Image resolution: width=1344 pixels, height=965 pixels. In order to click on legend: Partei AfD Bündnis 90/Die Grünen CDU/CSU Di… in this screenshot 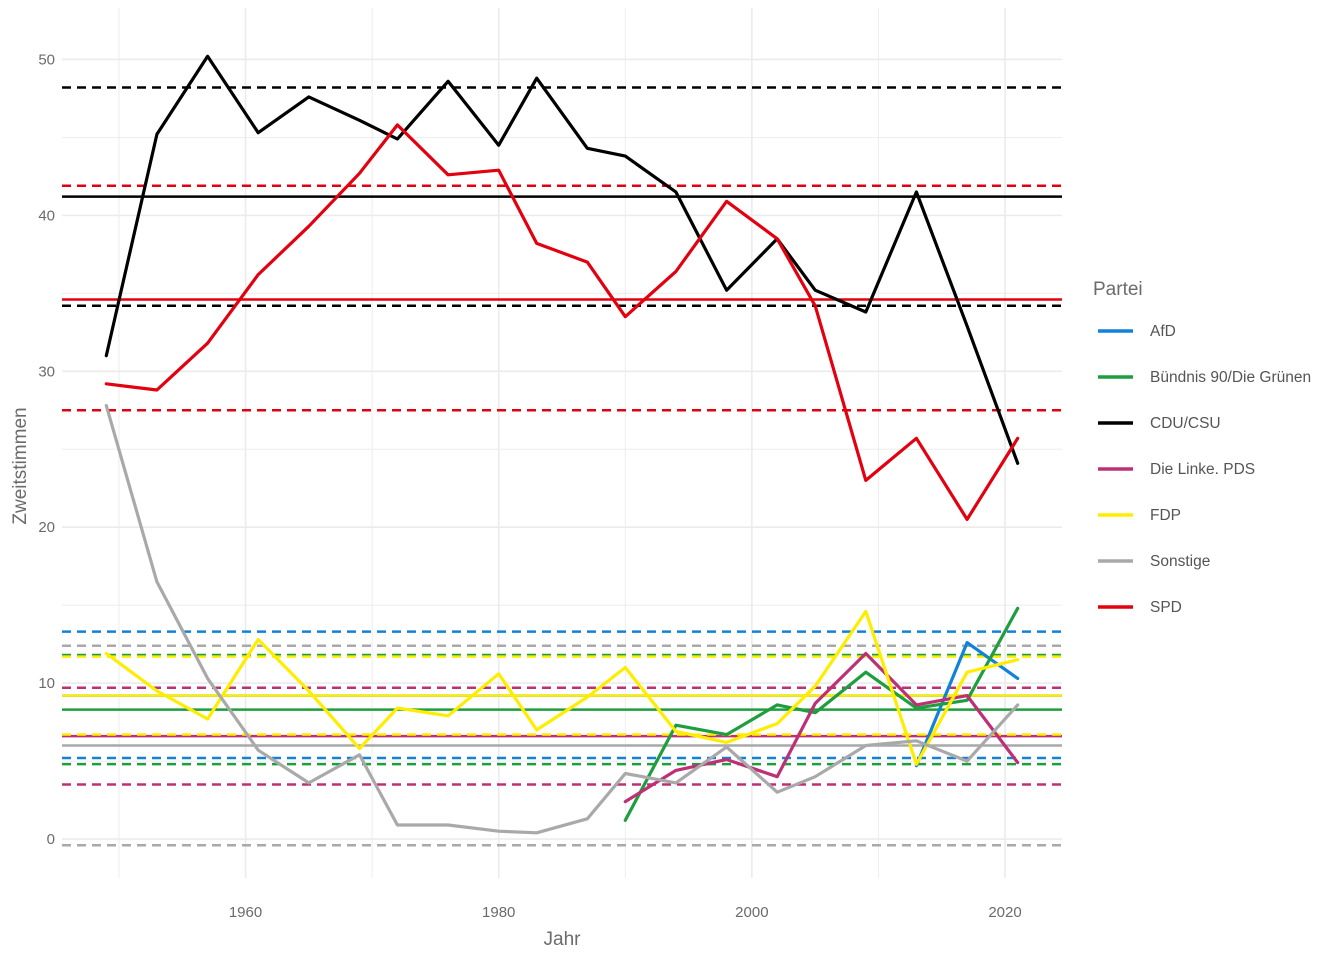, I will do `click(1202, 447)`.